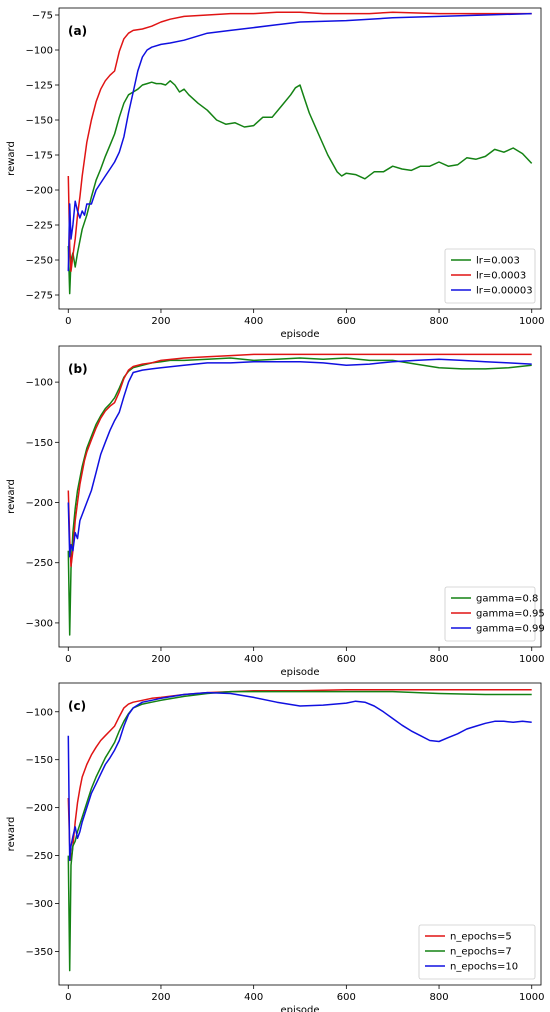  Describe the element at coordinates (510, 629) in the screenshot. I see `legend-entry: gamma=0.99` at that location.